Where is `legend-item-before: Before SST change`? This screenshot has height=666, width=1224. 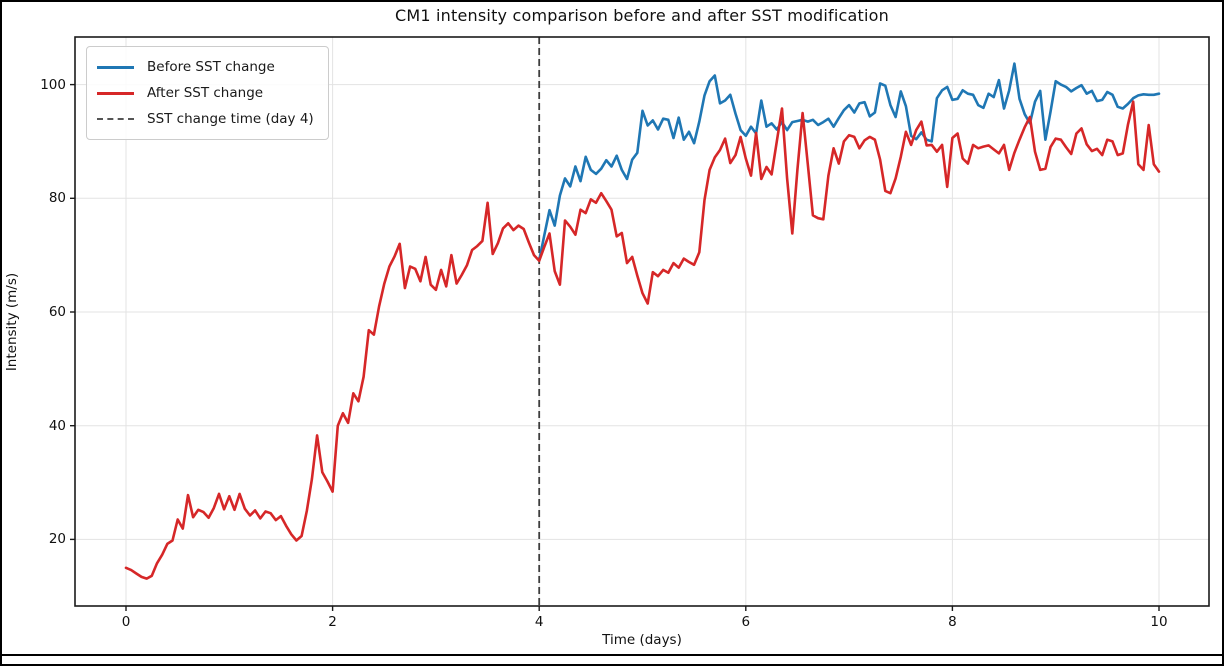
legend-item-before: Before SST change is located at coordinates (205, 67).